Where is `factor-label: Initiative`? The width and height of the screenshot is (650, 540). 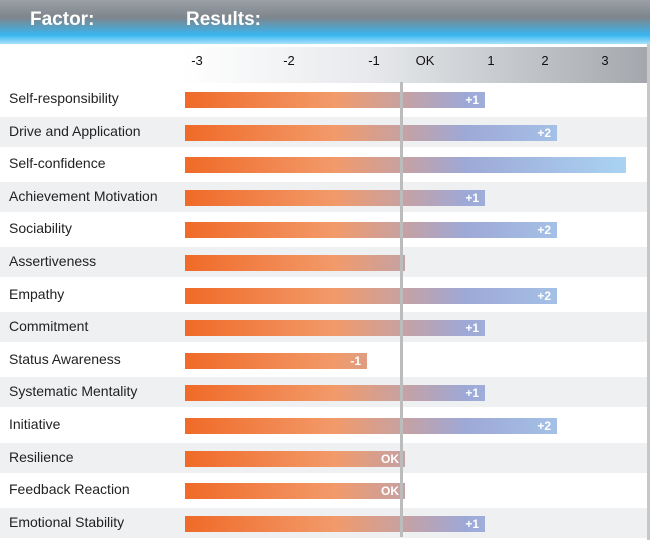
factor-label: Initiative is located at coordinates (35, 424).